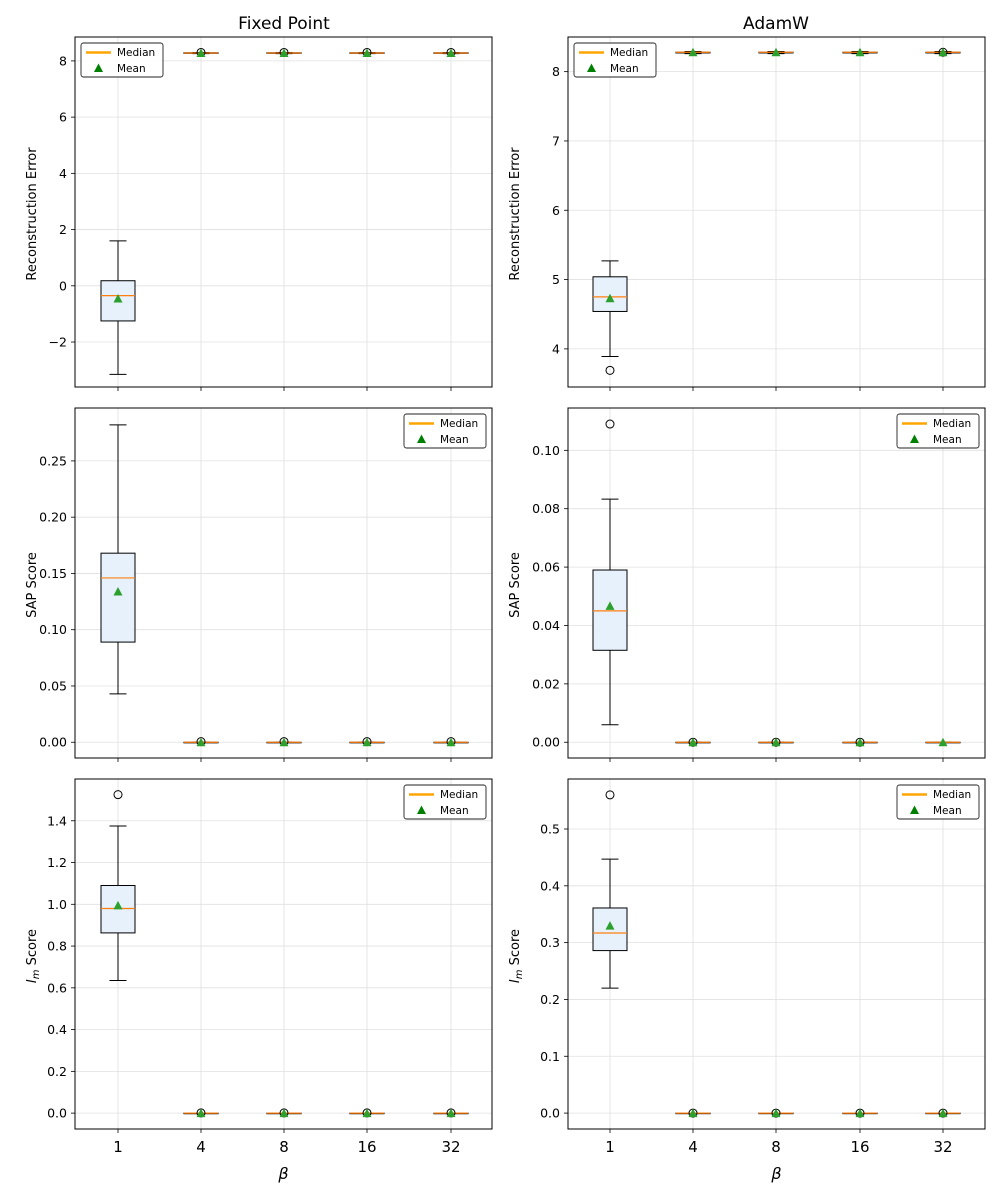 This screenshot has height=1200, width=1000. I want to click on panel-adamw-reconstruction: 4 5 6 7 8 Reconstruction Error Median Mean, so click(747, 213).